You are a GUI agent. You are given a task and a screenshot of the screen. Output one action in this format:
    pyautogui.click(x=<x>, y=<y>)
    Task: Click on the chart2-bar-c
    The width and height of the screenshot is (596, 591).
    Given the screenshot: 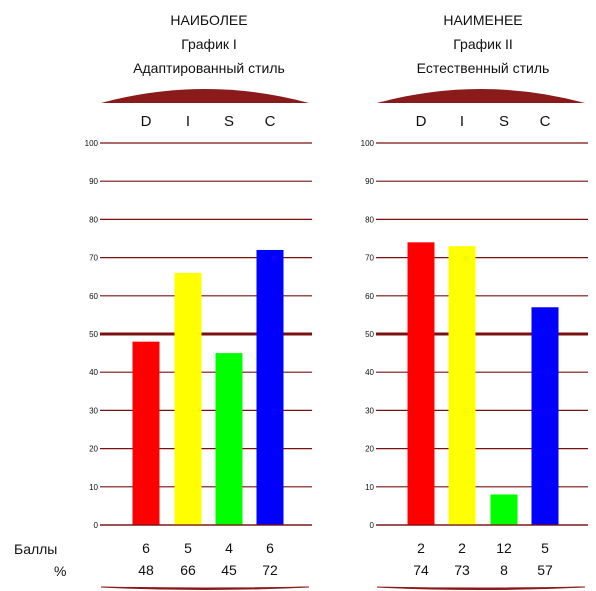 What is the action you would take?
    pyautogui.click(x=545, y=416)
    